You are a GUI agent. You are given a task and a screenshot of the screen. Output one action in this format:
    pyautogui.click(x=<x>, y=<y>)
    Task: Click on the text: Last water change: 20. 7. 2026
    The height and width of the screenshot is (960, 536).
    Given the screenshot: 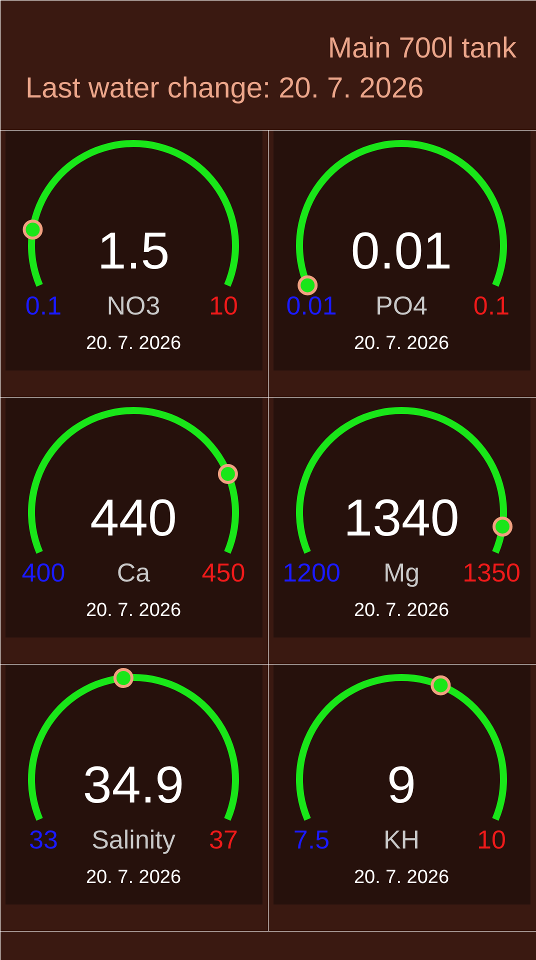 What is the action you would take?
    pyautogui.click(x=225, y=88)
    